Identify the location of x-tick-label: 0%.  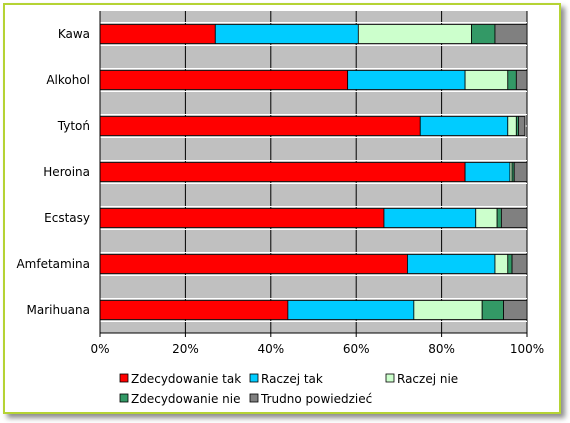
(99, 349).